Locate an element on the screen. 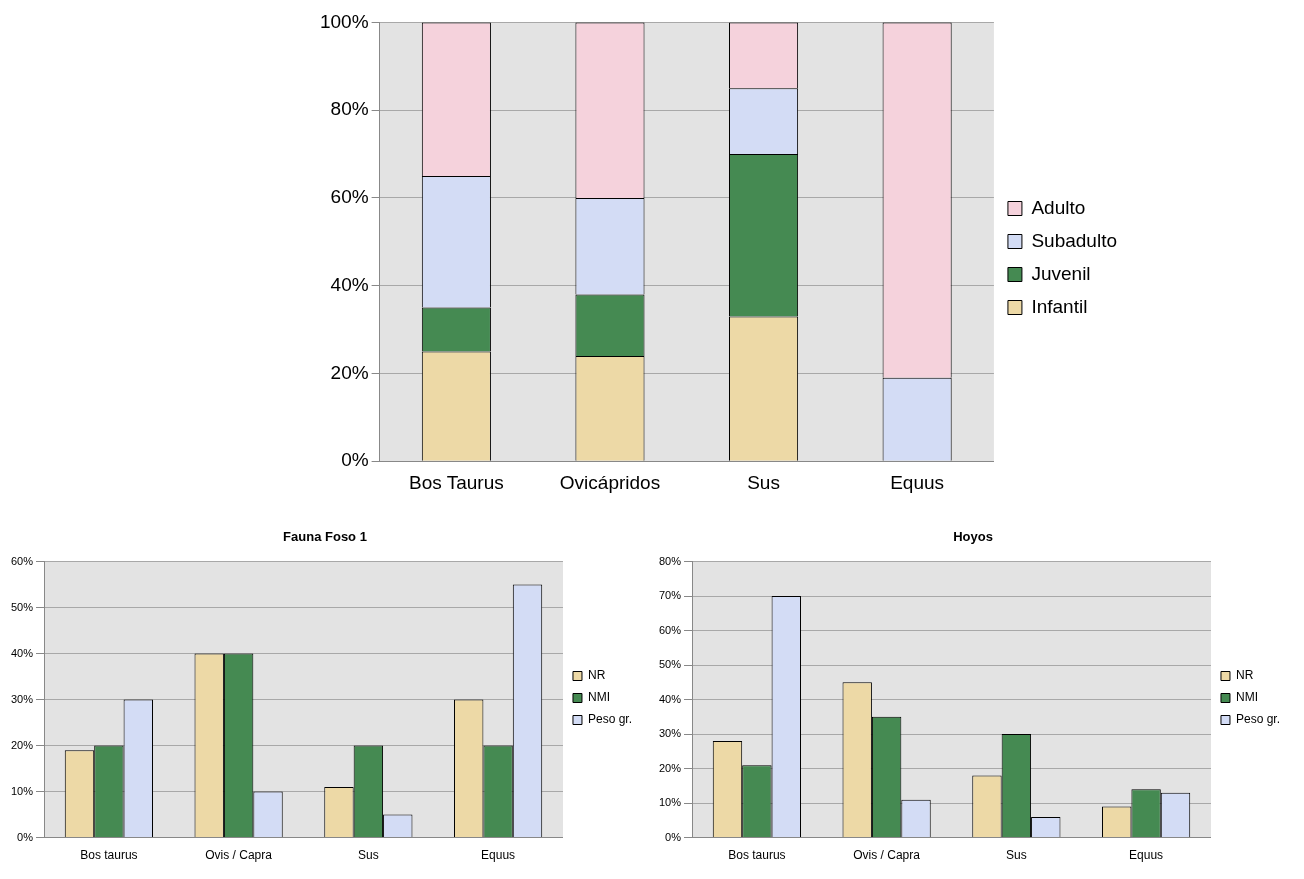  x-tick-label: Ovicápridos is located at coordinates (610, 482).